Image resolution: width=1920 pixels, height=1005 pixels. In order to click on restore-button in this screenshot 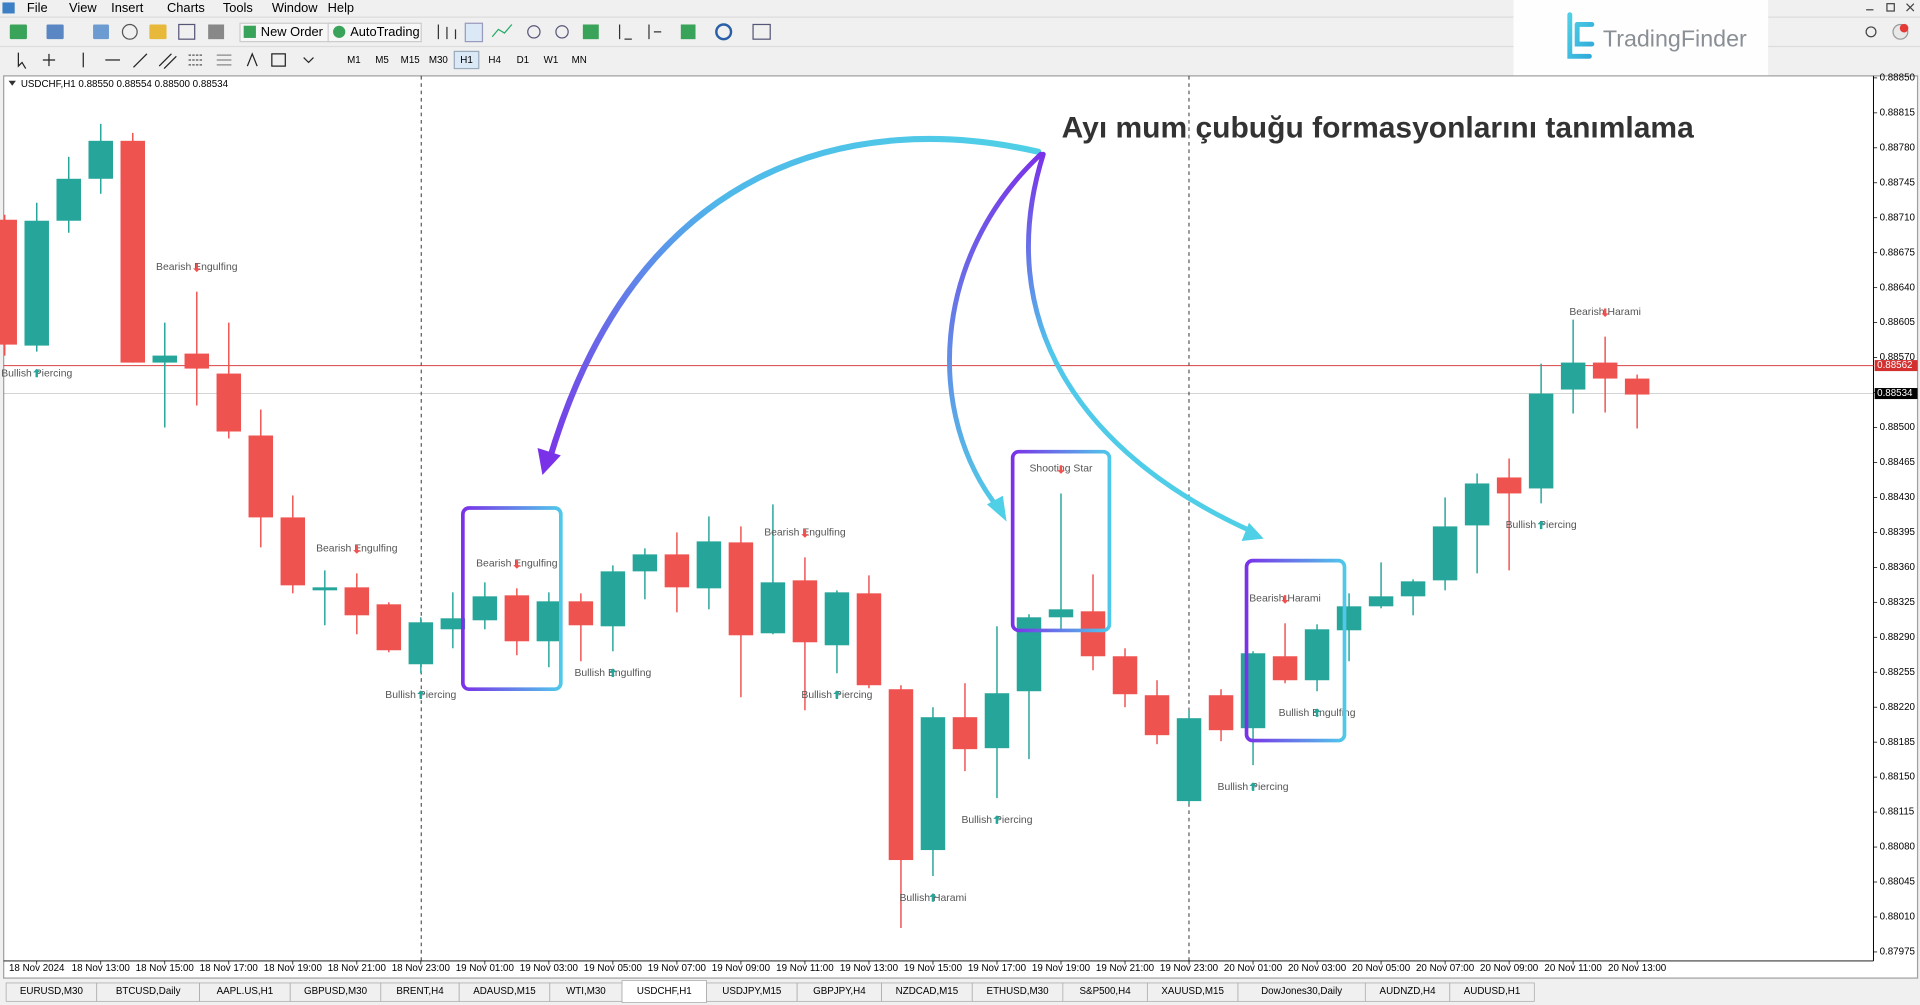, I will do `click(1890, 7)`.